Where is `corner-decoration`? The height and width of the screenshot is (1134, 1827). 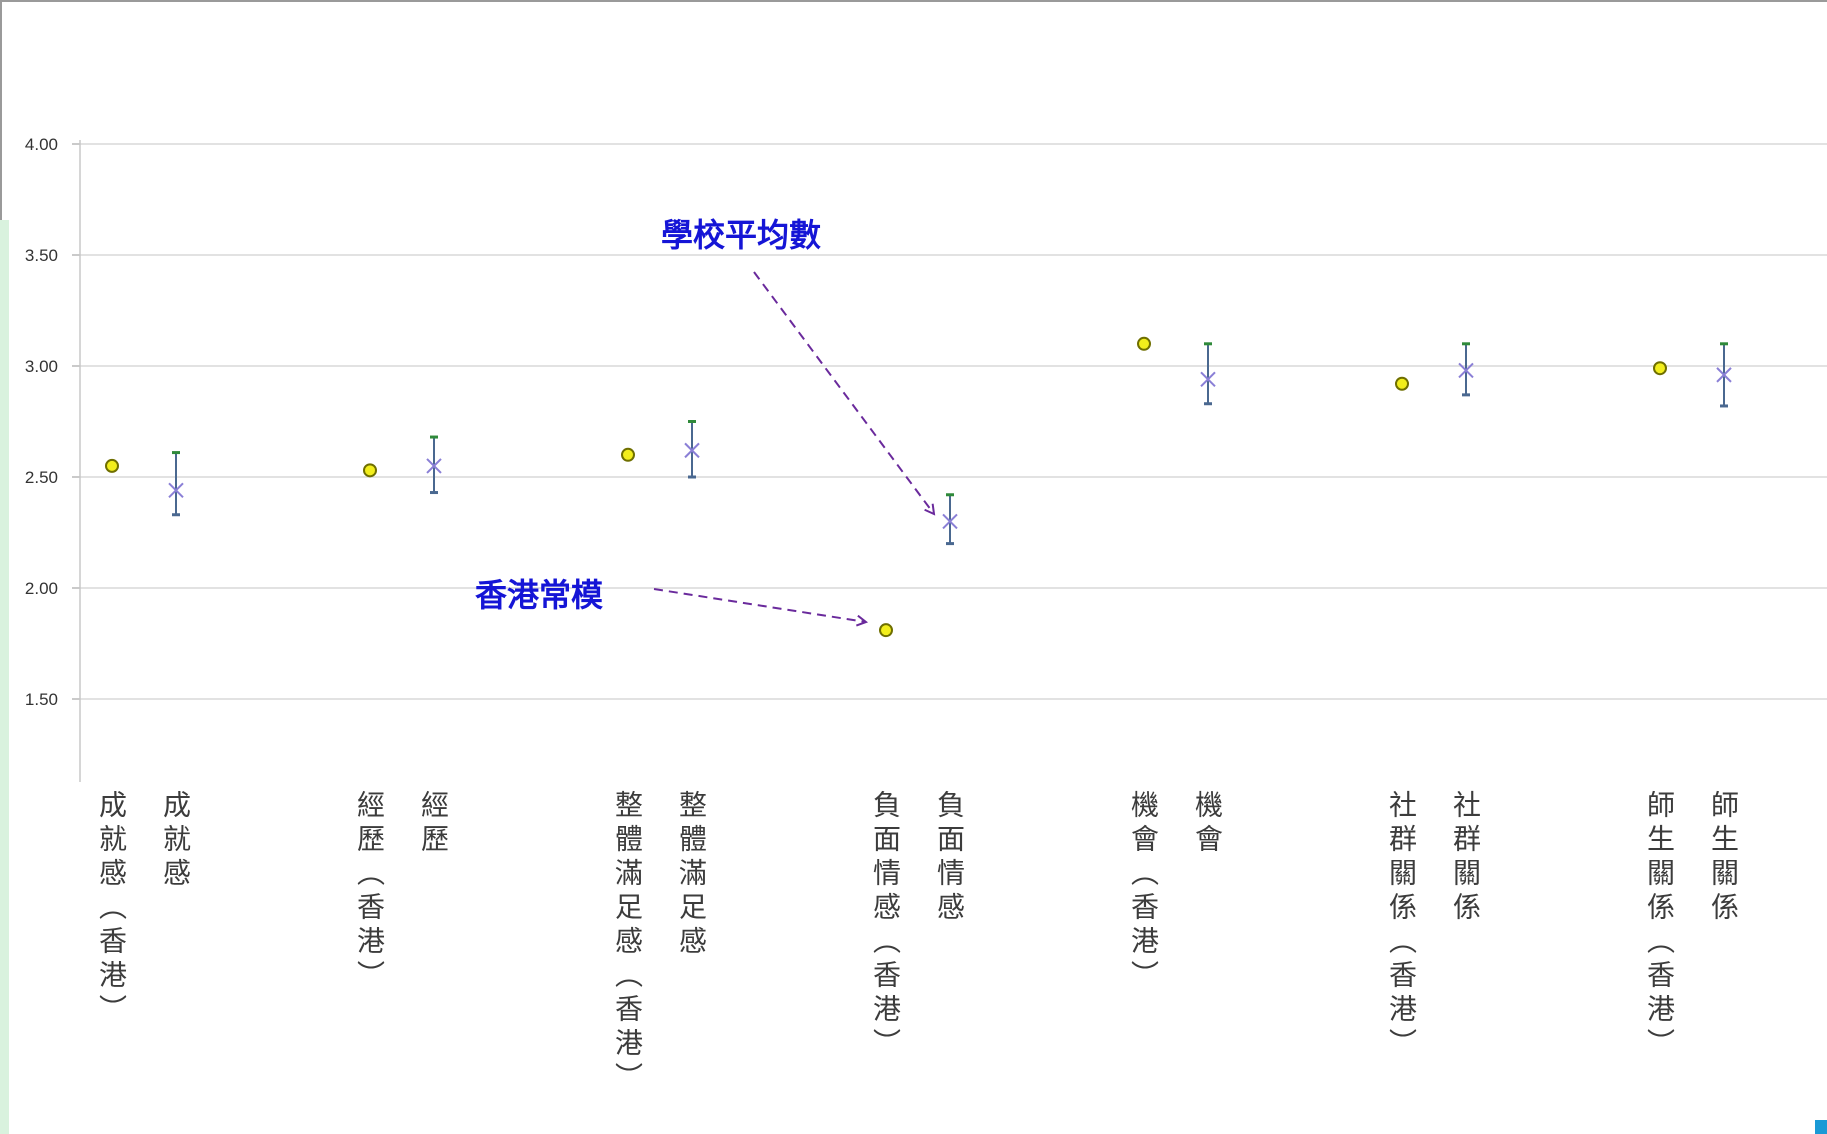
corner-decoration is located at coordinates (1821, 1127).